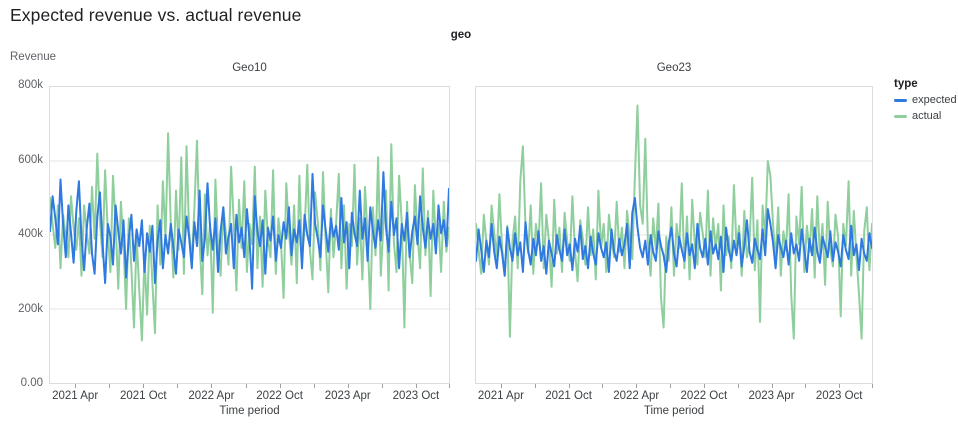 Image resolution: width=958 pixels, height=424 pixels. I want to click on facet-title: Geo10, so click(249, 68).